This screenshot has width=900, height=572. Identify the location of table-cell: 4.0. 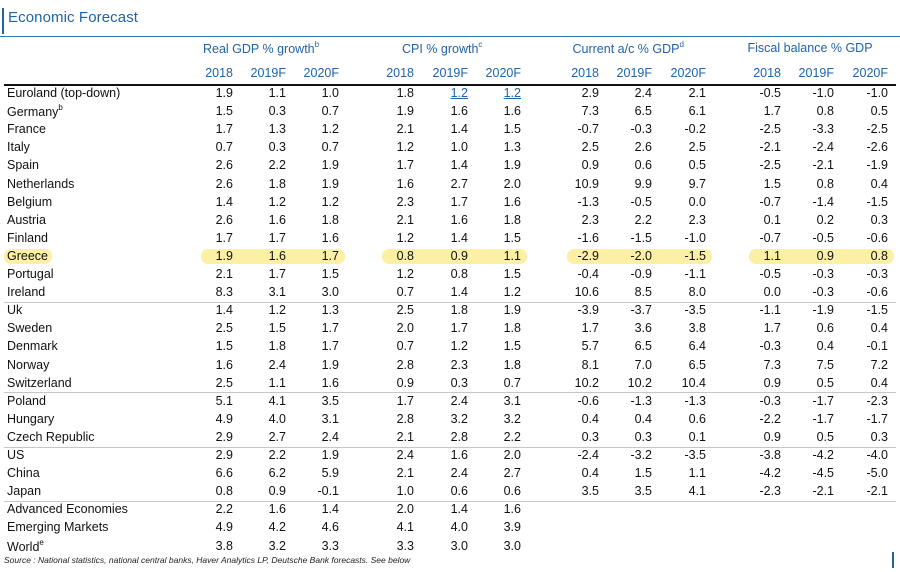
(277, 418).